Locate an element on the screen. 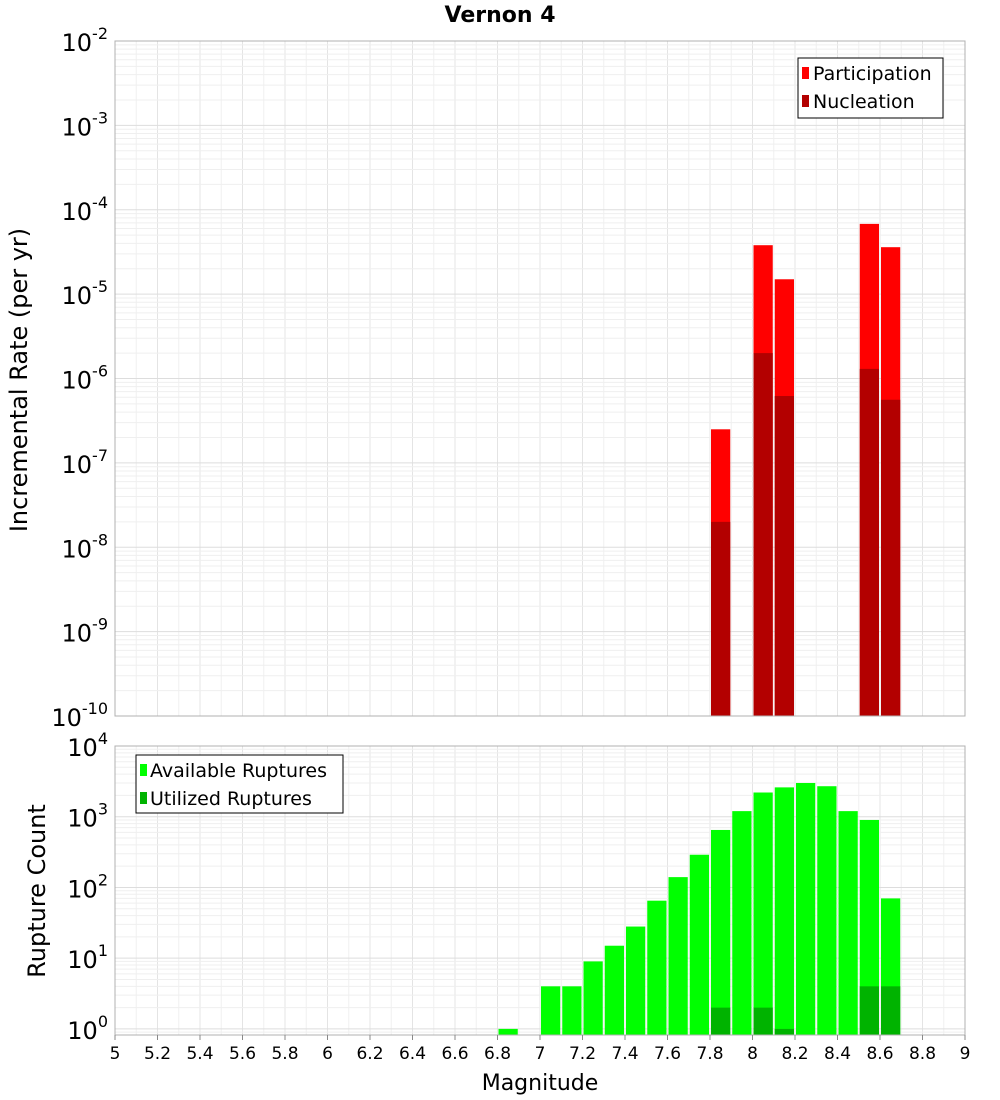 This screenshot has width=1000, height=1100. top-y-ticks: 10⁻² 10⁻³ 10⁻⁴ 10⁻⁵ 10⁻⁶ 10⁻⁷ 10⁻⁸ 10⁻⁹ 10⁻¹⁰ is located at coordinates (79, 378).